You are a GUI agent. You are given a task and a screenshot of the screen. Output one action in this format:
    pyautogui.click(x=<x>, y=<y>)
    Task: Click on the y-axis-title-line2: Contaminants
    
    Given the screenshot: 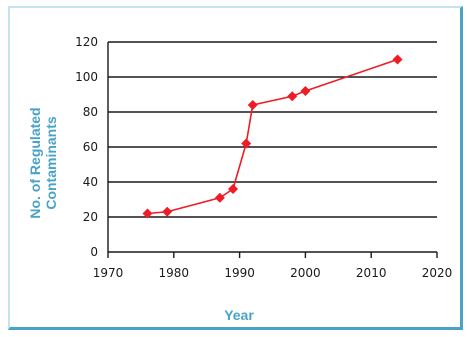 What is the action you would take?
    pyautogui.click(x=51, y=163)
    